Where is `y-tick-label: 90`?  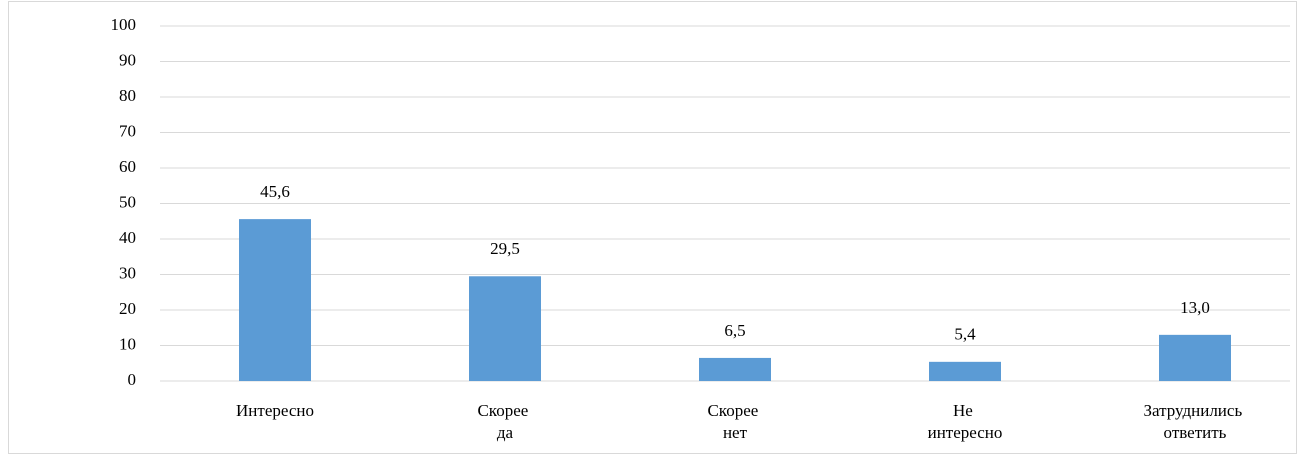
y-tick-label: 90 is located at coordinates (127, 59).